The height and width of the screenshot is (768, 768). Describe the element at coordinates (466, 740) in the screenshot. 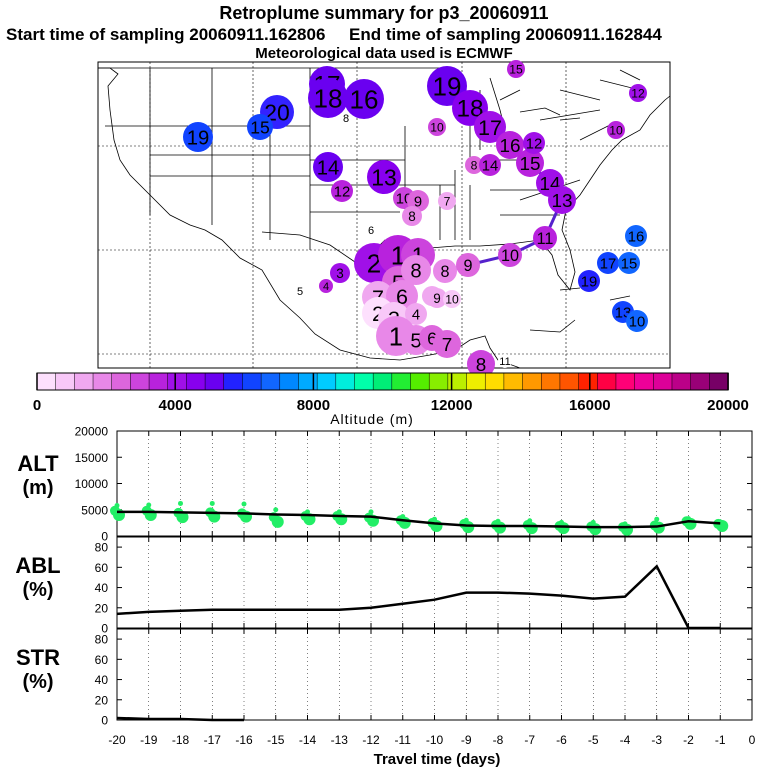

I see `x-tick-label: -9` at that location.